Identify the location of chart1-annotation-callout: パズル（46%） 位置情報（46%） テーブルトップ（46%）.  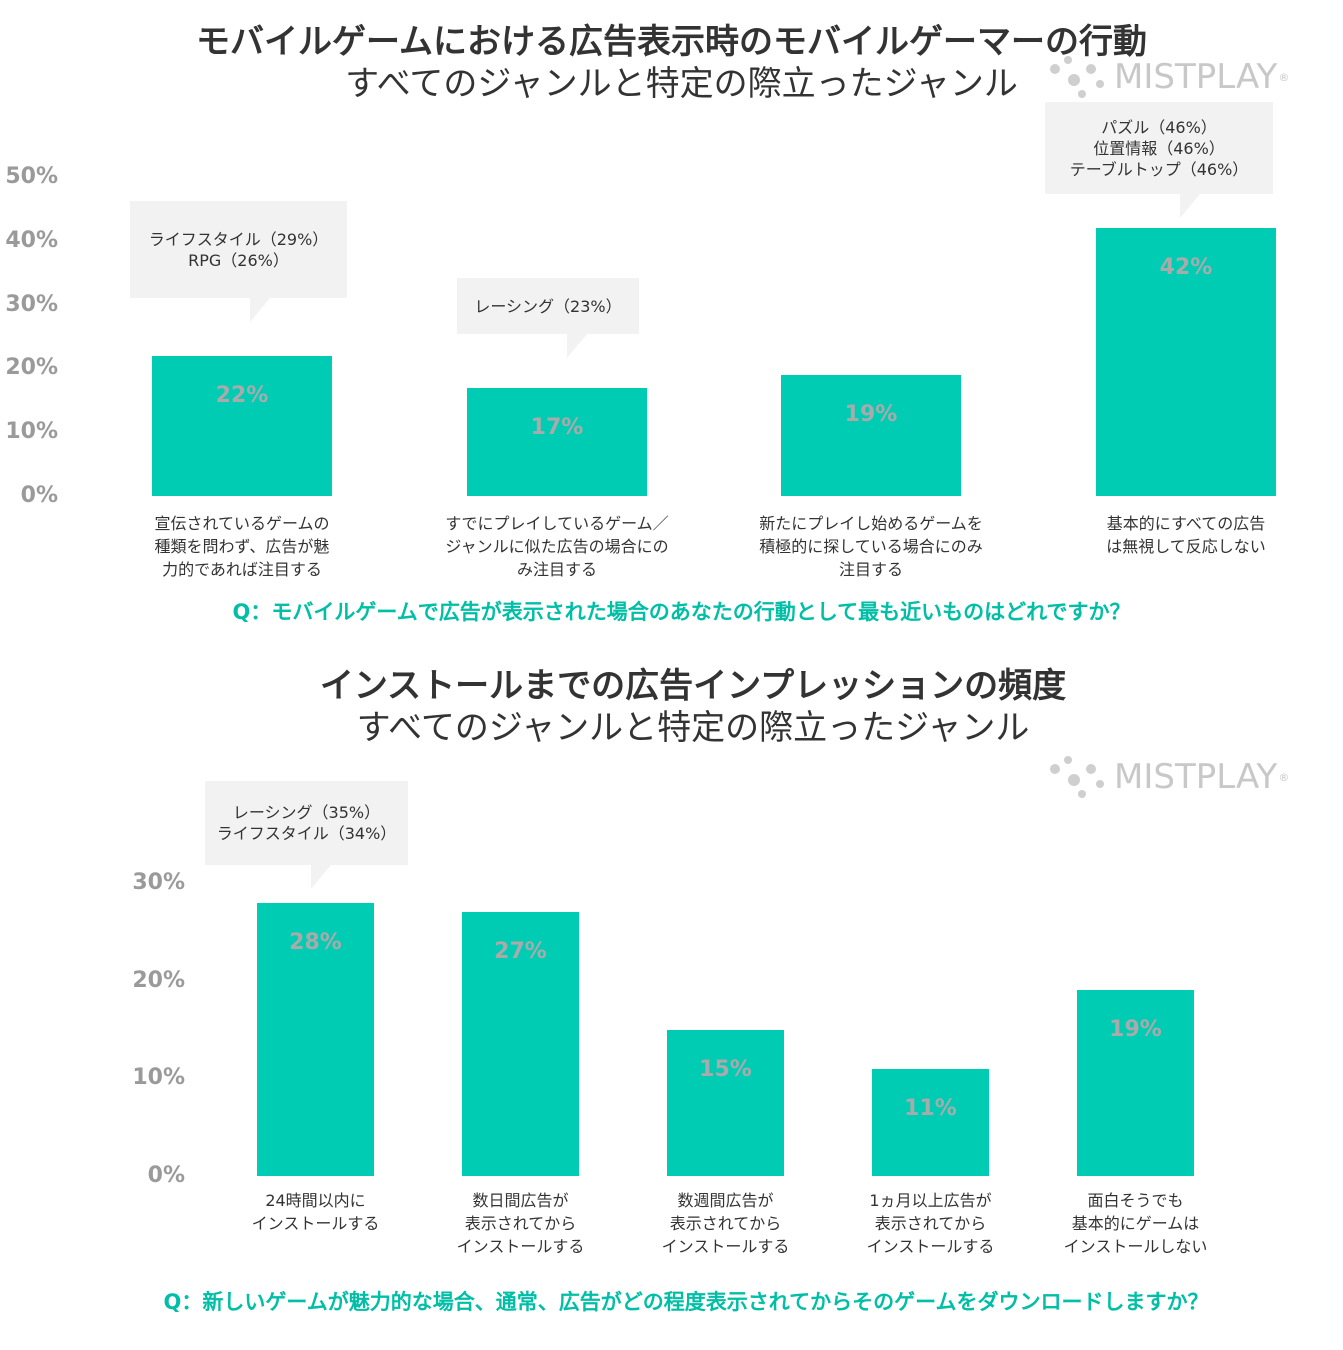
(1159, 148).